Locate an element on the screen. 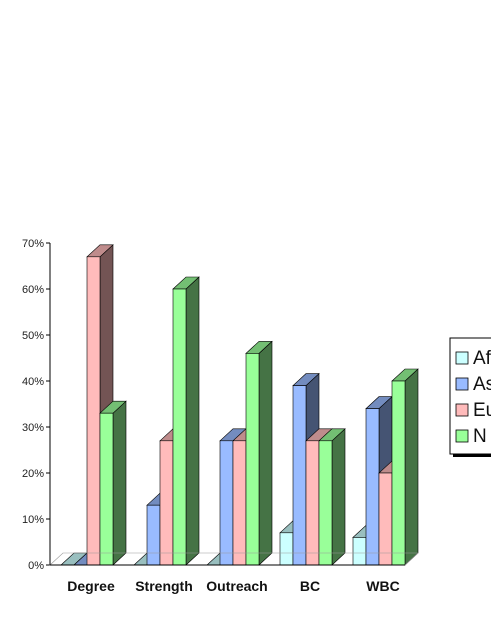 Image resolution: width=491 pixels, height=635 pixels. legend-label-as: As is located at coordinates (482, 384).